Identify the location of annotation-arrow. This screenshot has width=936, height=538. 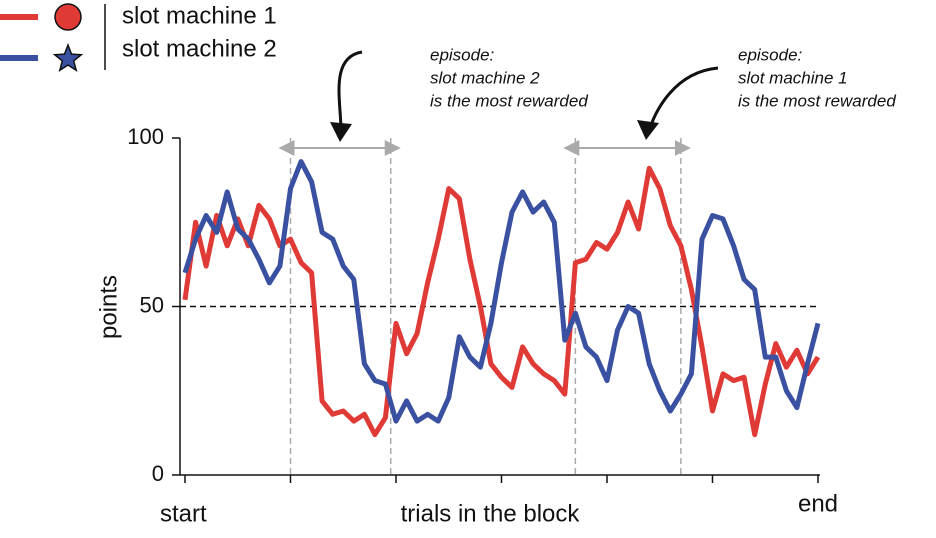
(682, 100).